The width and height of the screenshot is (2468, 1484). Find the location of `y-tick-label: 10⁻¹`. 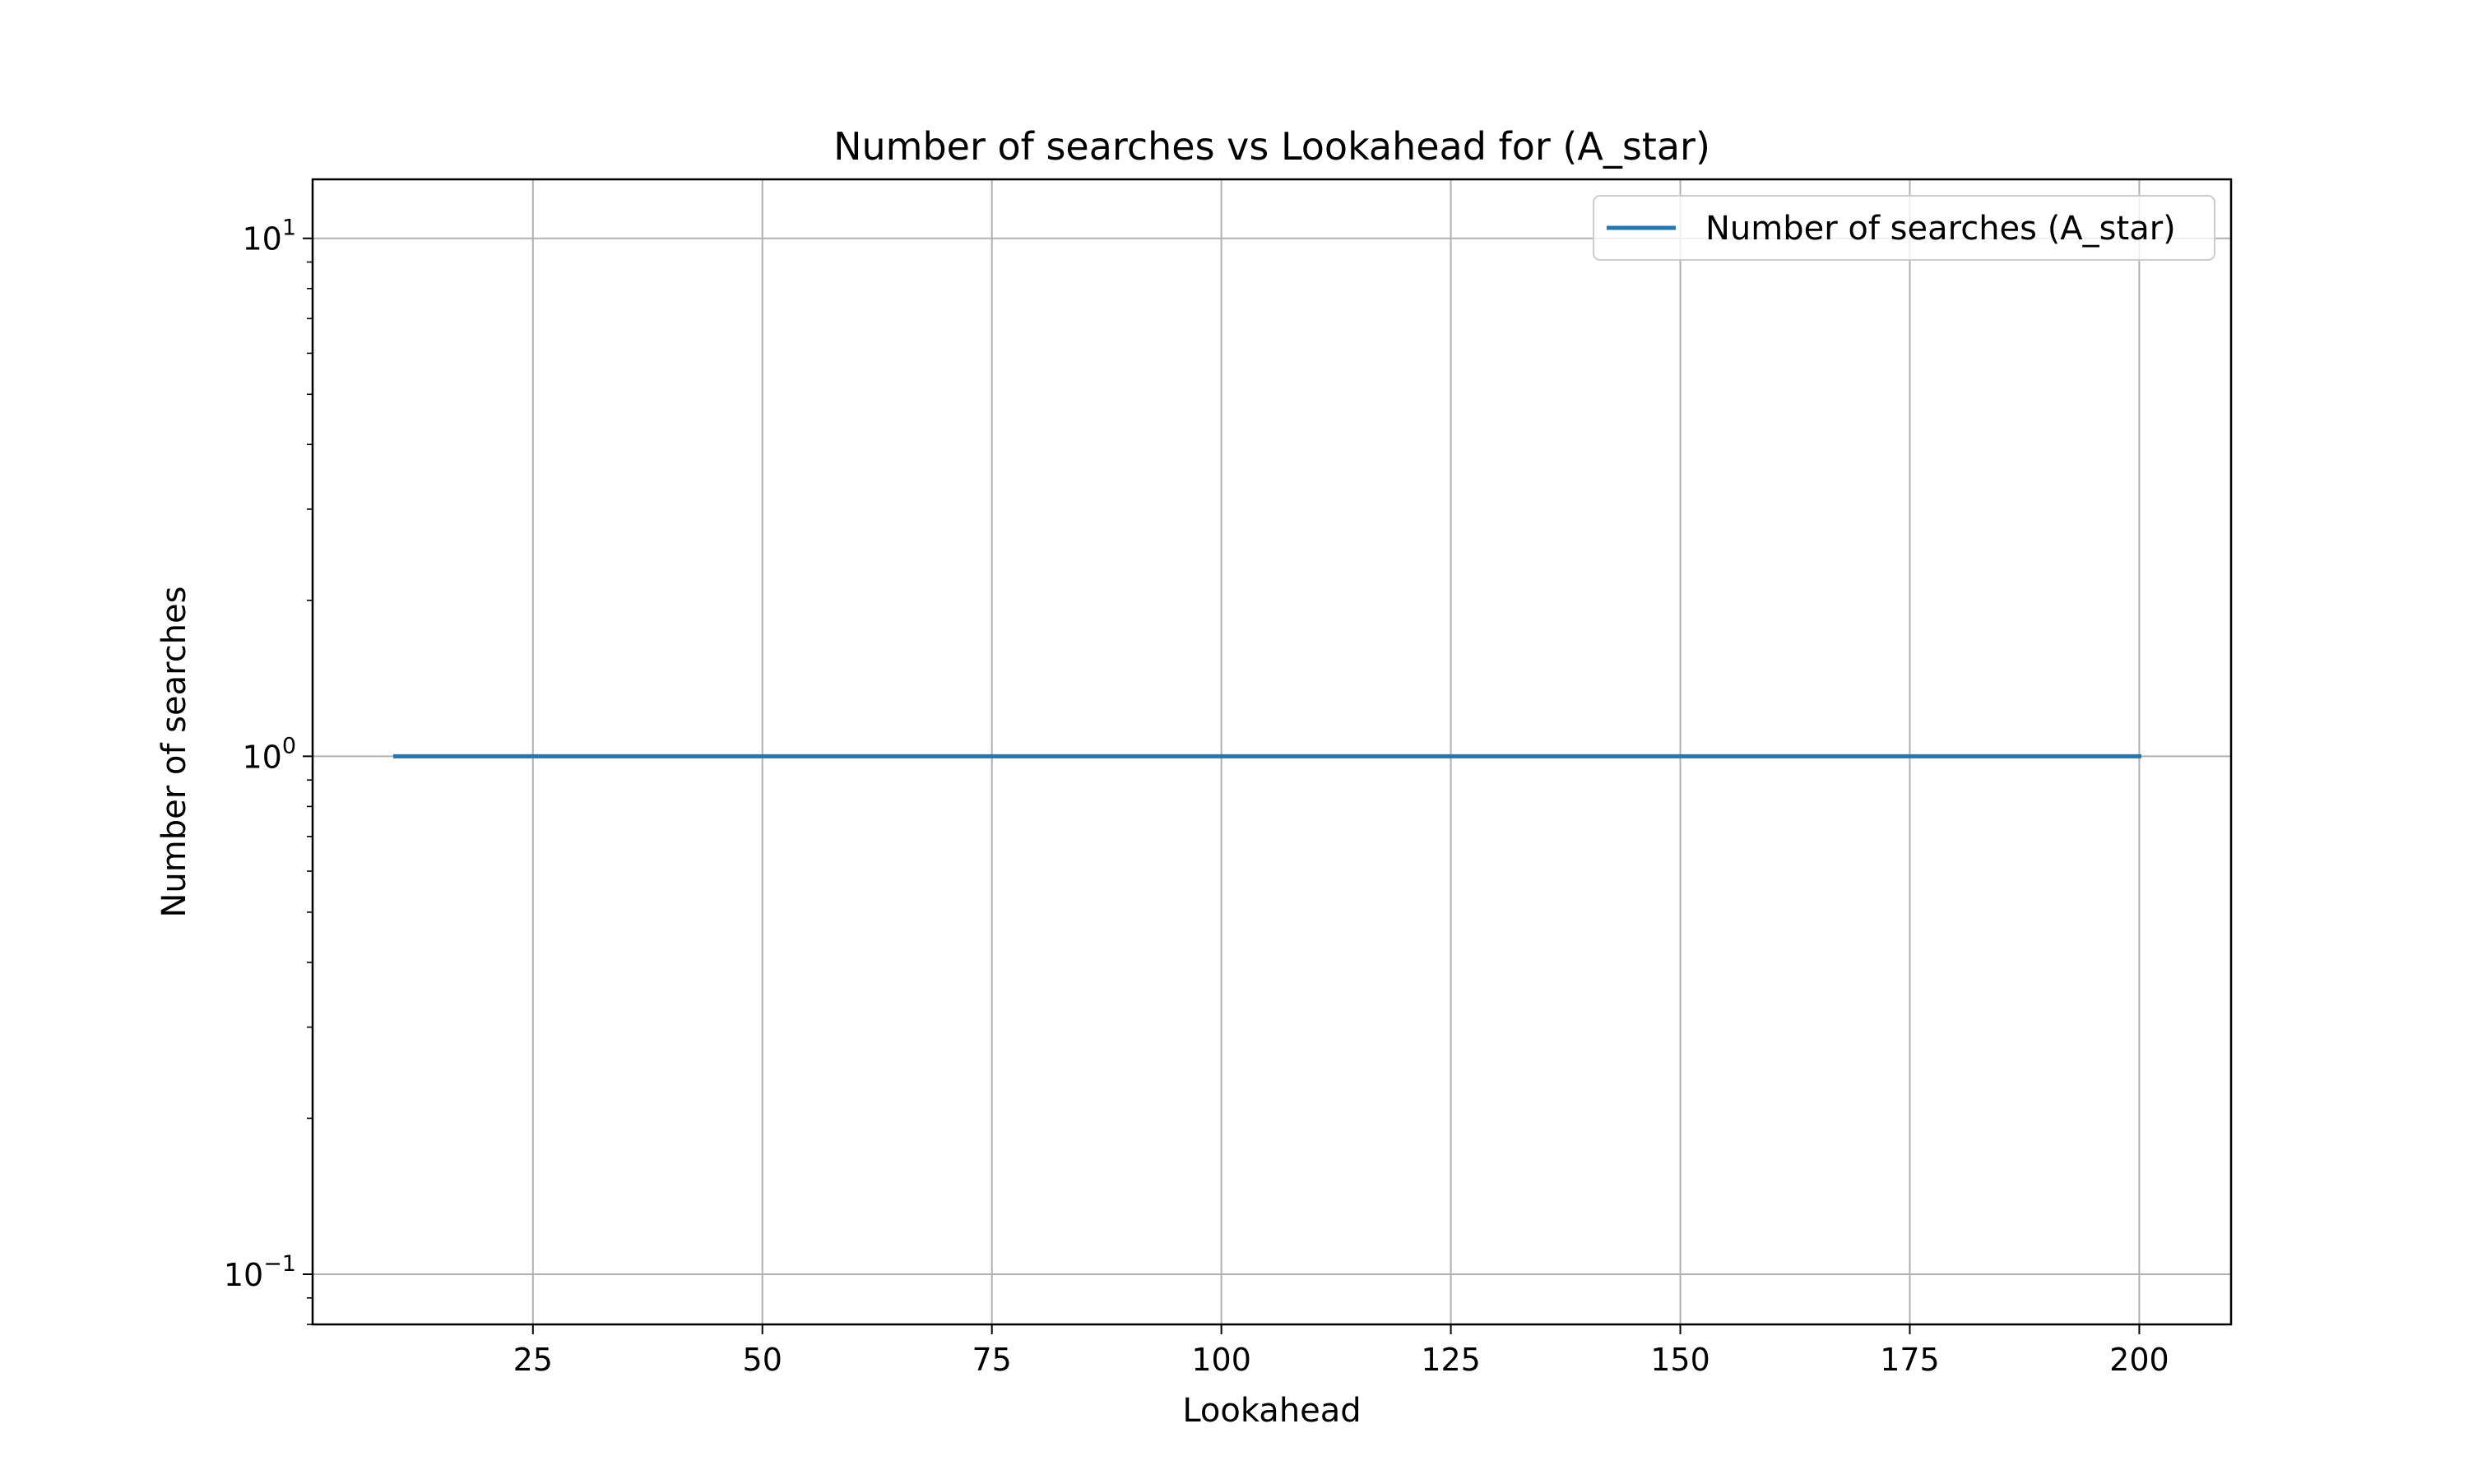

y-tick-label: 10⁻¹ is located at coordinates (260, 1272).